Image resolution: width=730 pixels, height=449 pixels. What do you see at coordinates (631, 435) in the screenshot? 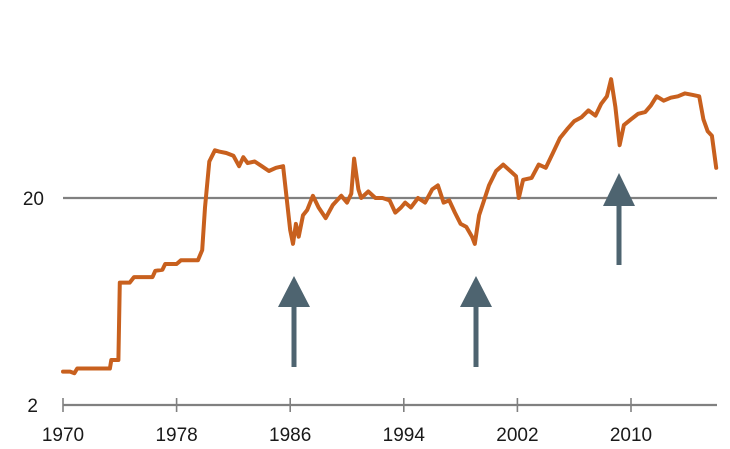
I see `x-tick-label: 2010` at bounding box center [631, 435].